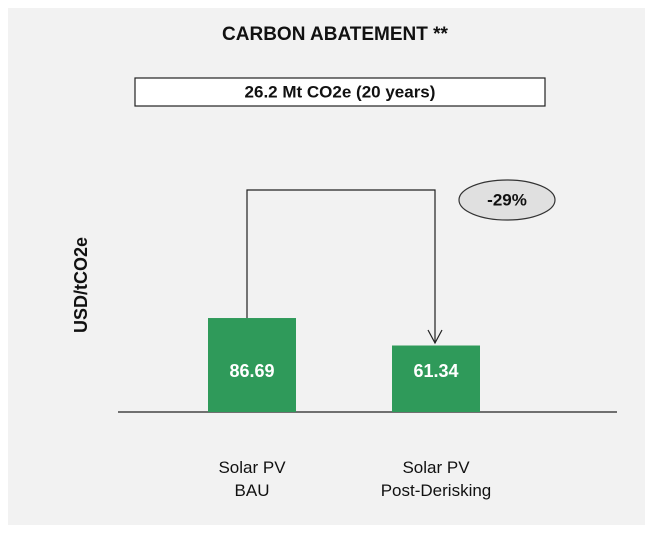 The image size is (653, 533). I want to click on value-label: 86.69, so click(251, 371).